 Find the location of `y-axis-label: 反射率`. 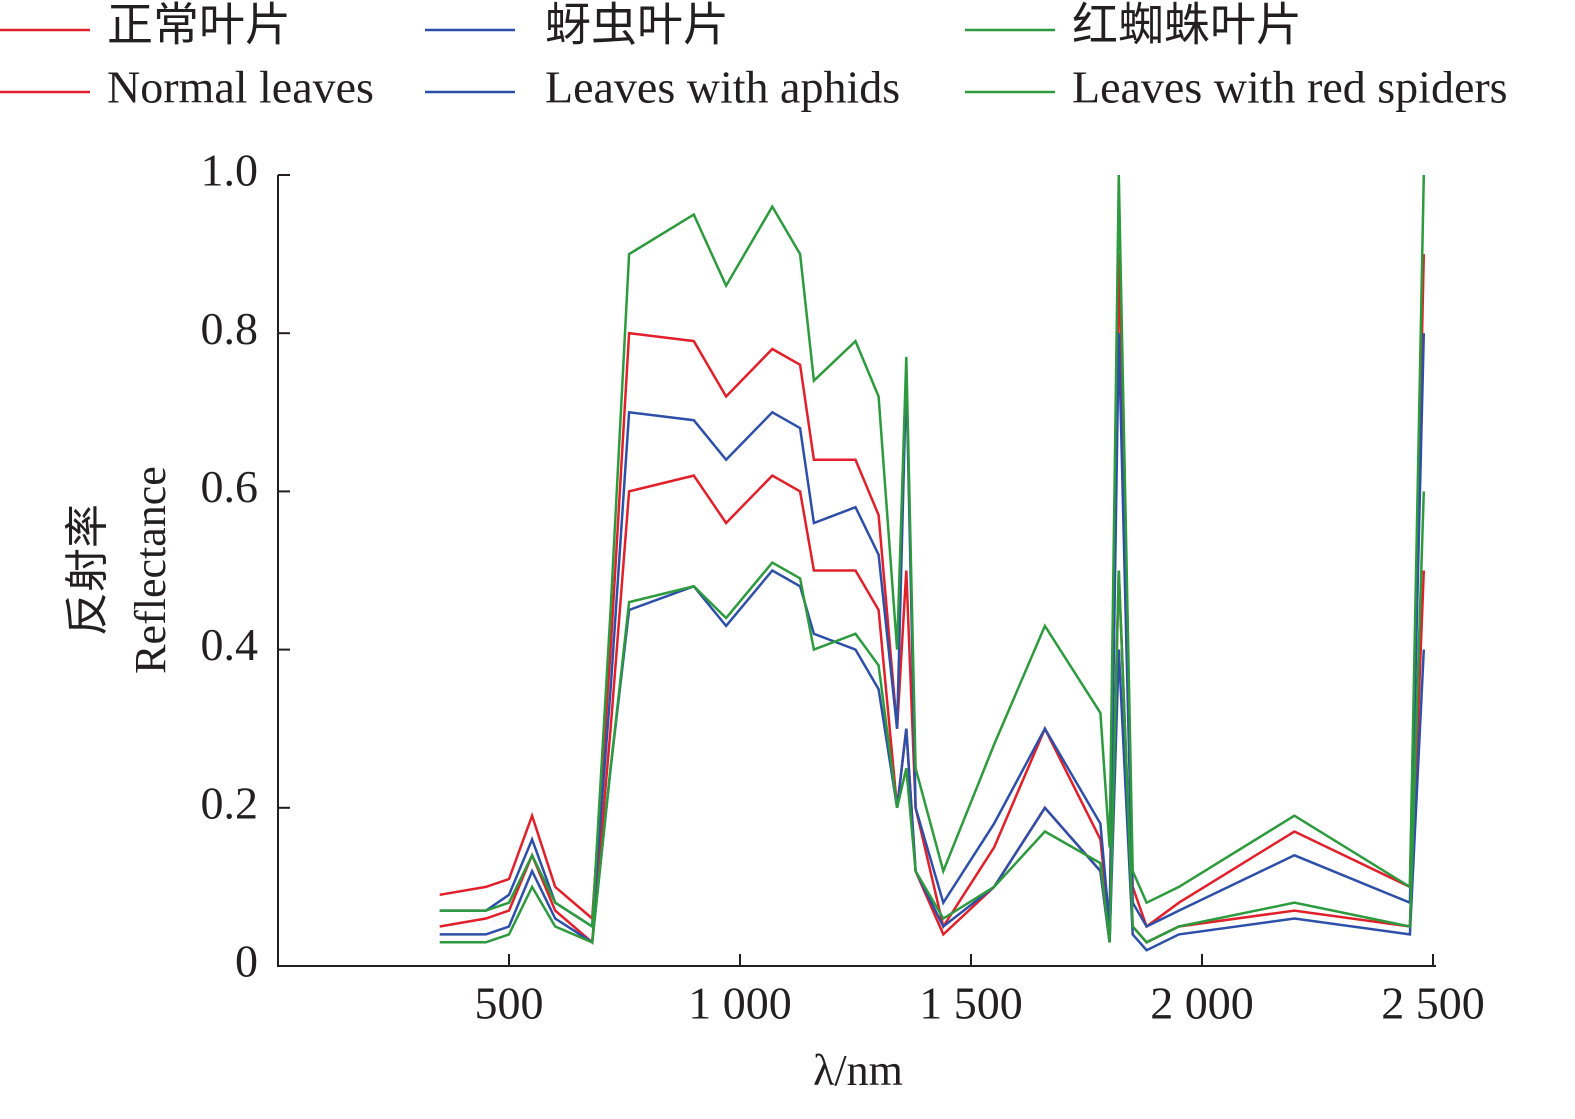

y-axis-label: 反射率 is located at coordinates (87, 570).